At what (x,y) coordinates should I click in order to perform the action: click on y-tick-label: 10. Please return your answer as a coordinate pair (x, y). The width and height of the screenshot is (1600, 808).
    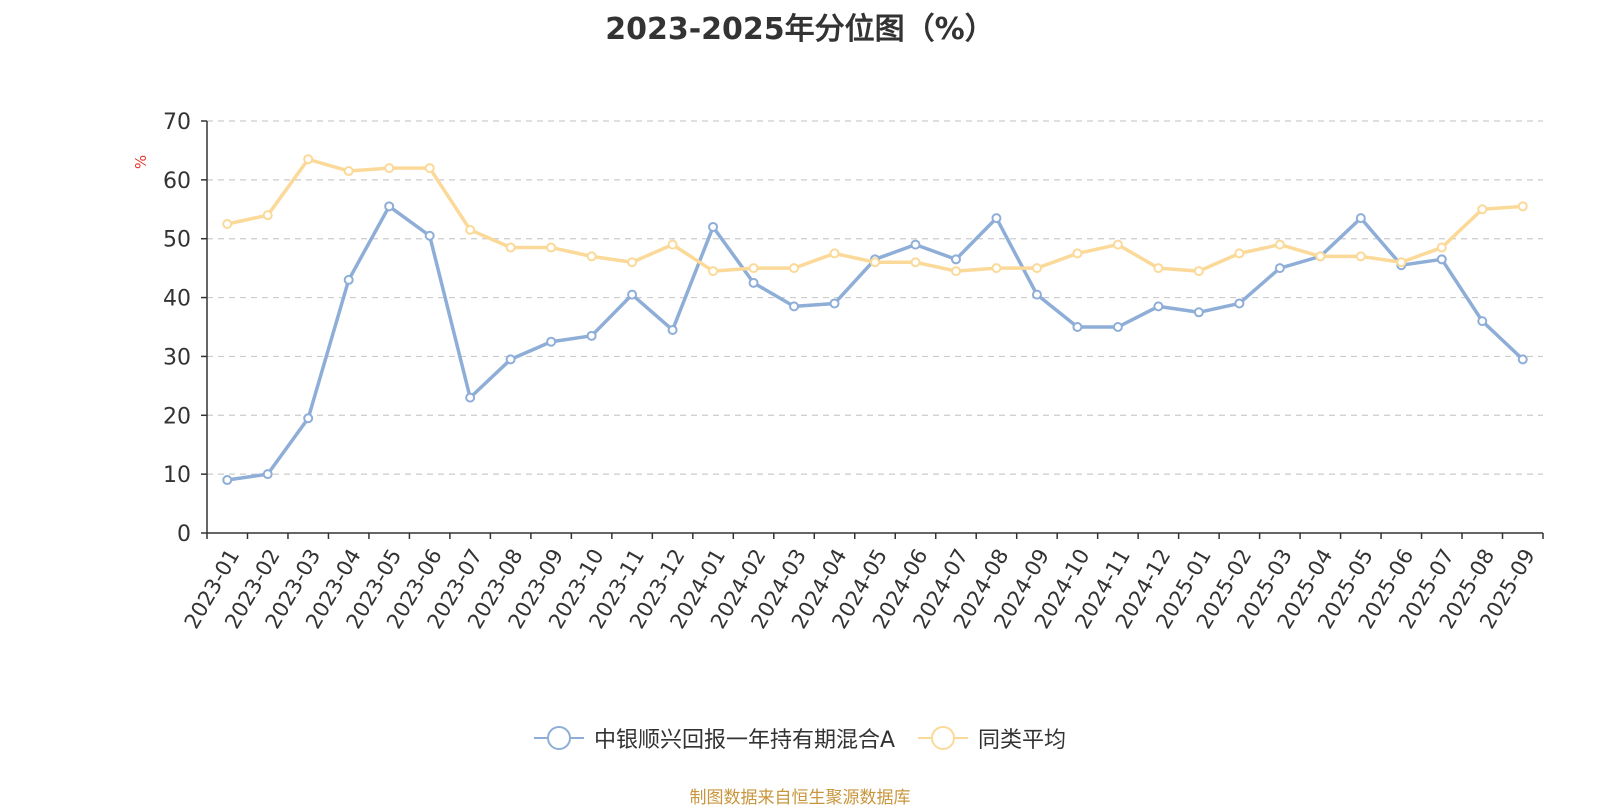
    Looking at the image, I should click on (177, 475).